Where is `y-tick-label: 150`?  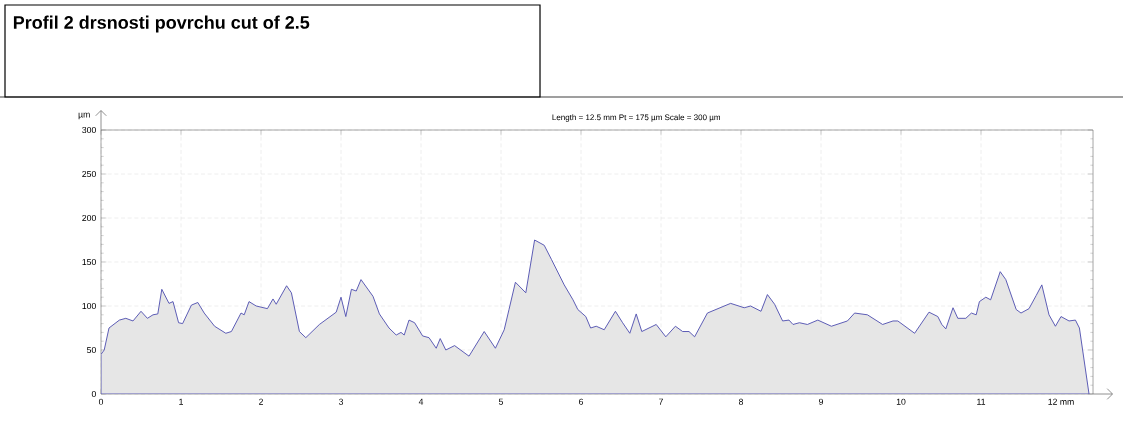
y-tick-label: 150 is located at coordinates (89, 262).